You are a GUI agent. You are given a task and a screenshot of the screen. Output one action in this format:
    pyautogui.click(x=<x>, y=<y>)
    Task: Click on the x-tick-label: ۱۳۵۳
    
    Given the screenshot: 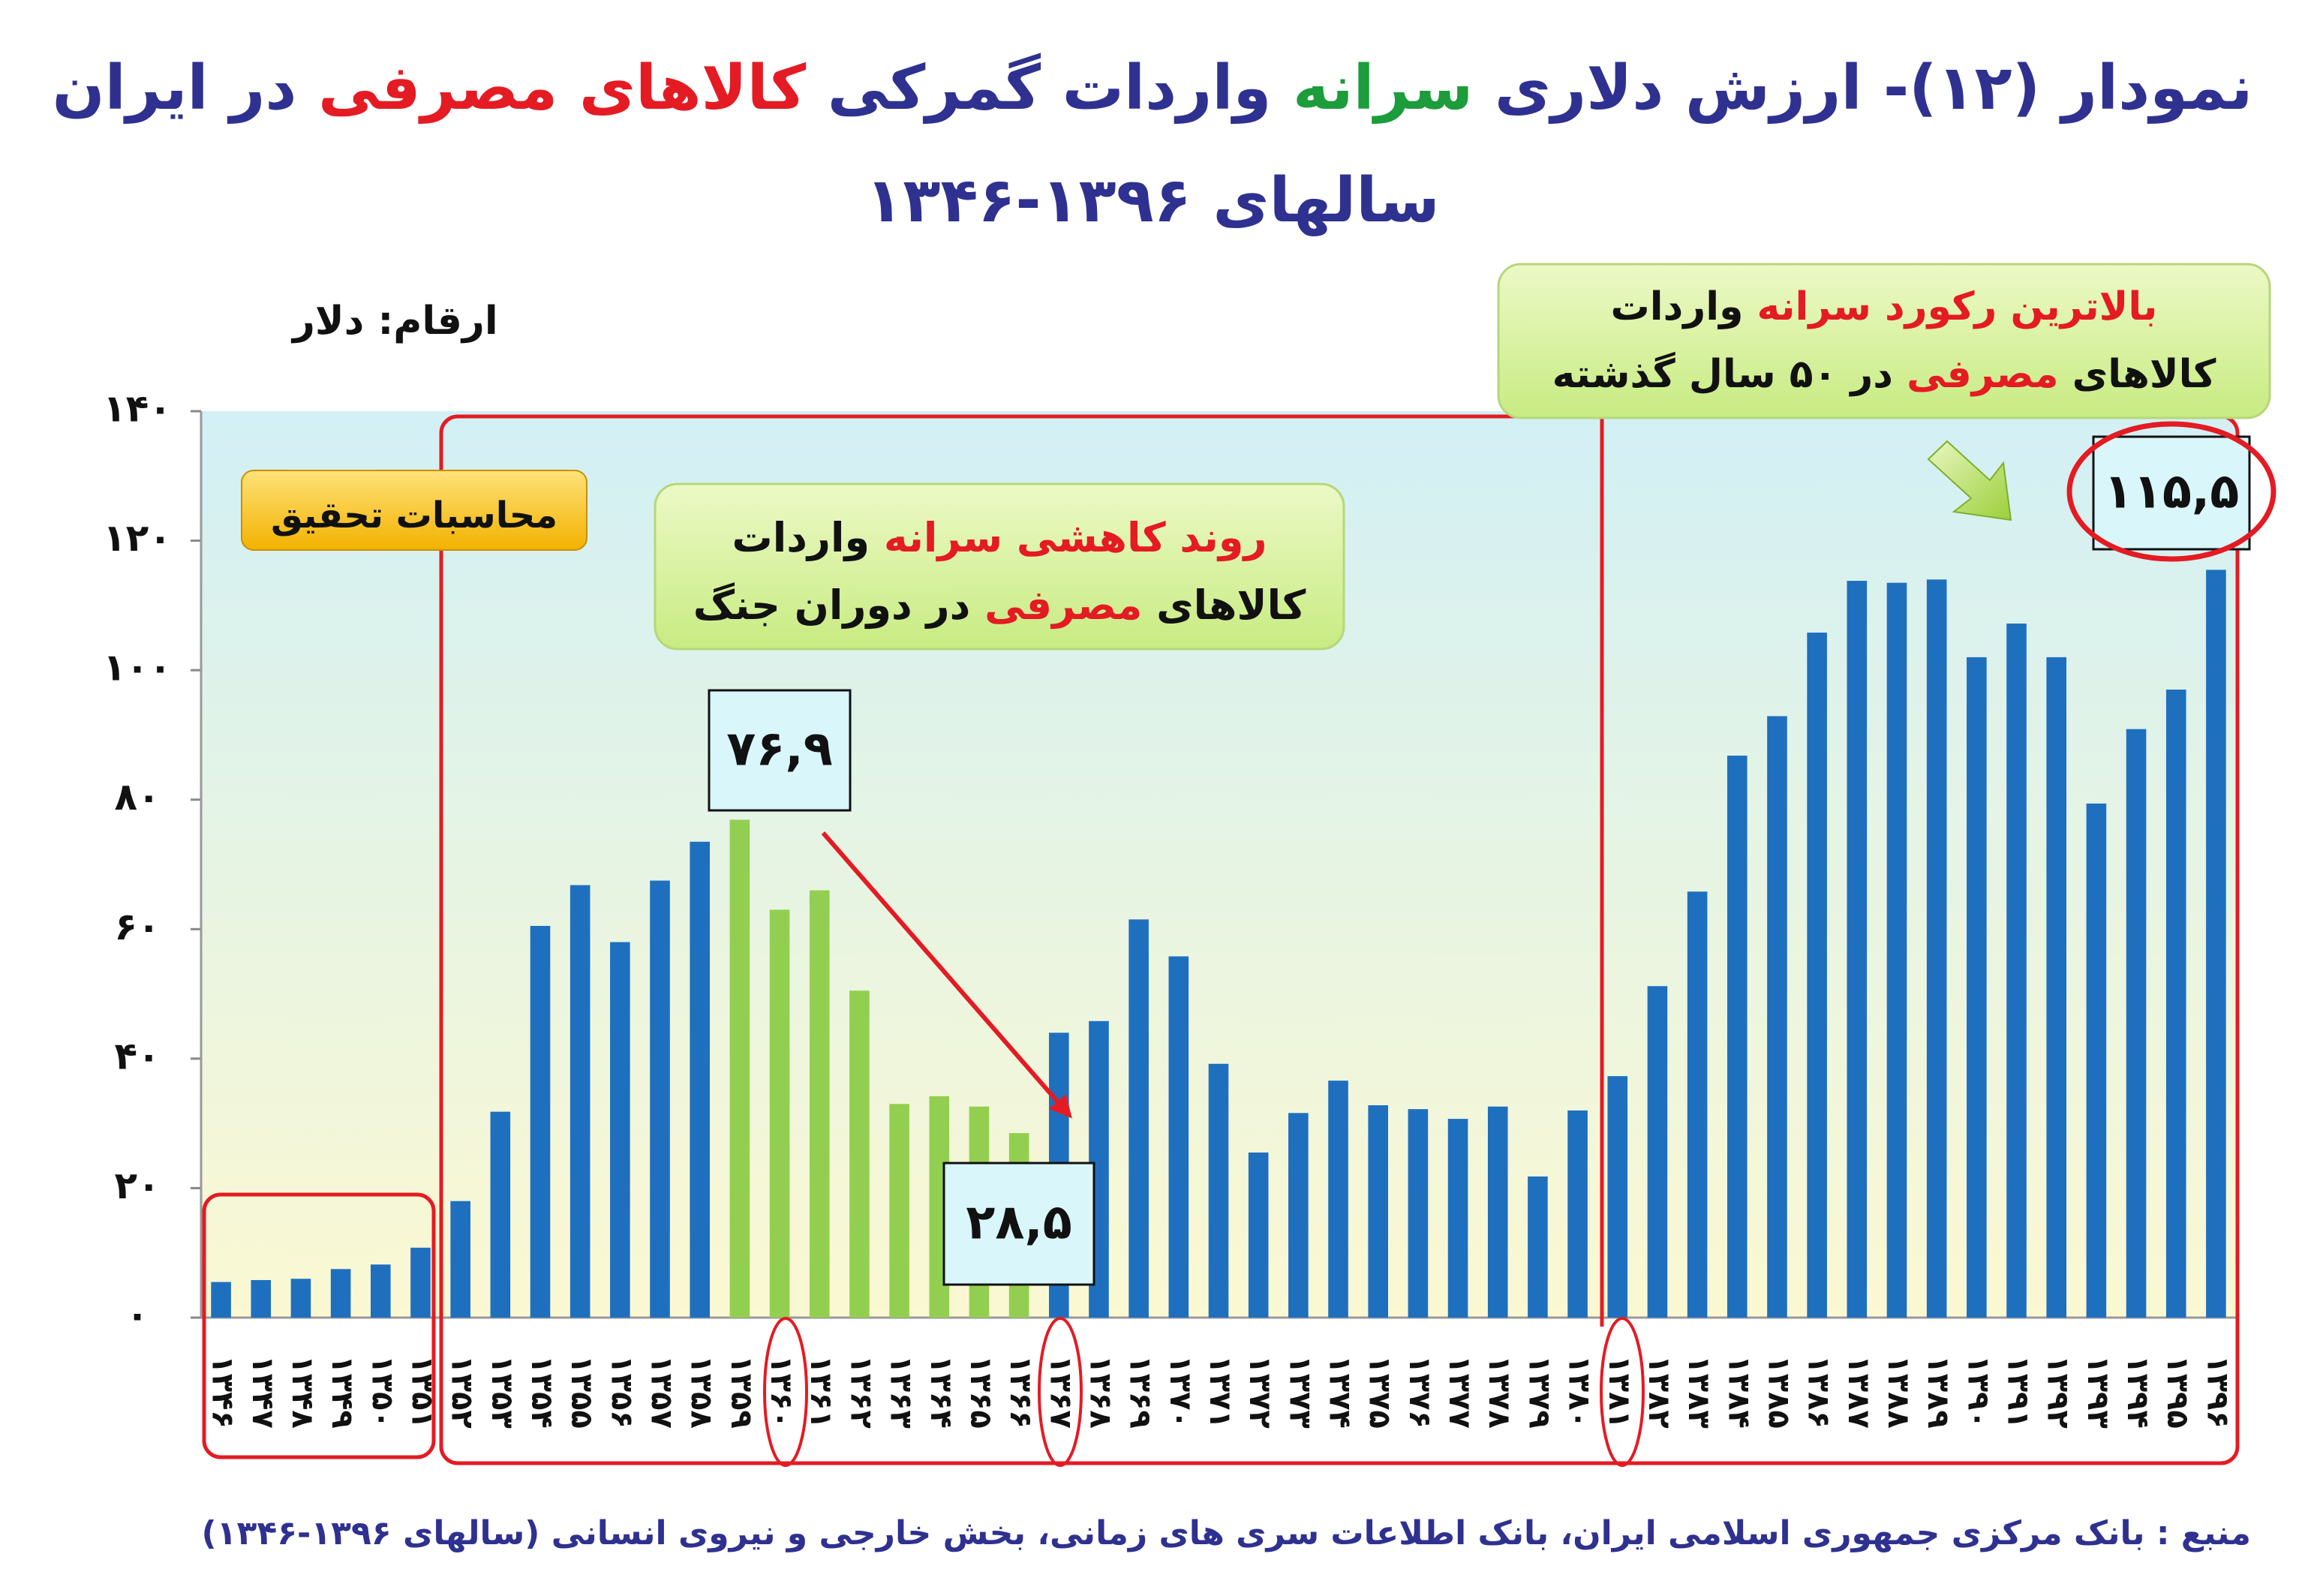 What is the action you would take?
    pyautogui.click(x=502, y=1392)
    